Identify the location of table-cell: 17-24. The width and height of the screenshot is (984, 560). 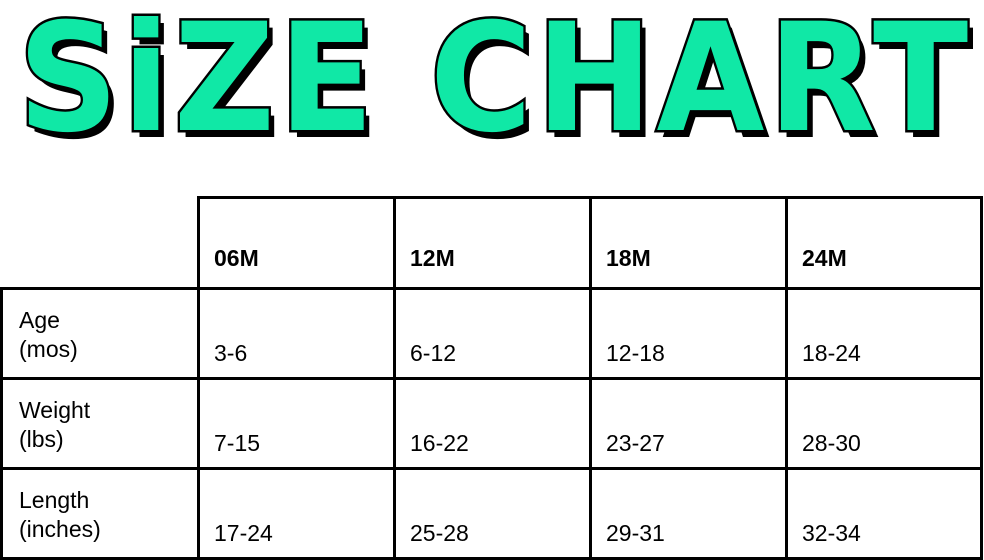
(296, 513).